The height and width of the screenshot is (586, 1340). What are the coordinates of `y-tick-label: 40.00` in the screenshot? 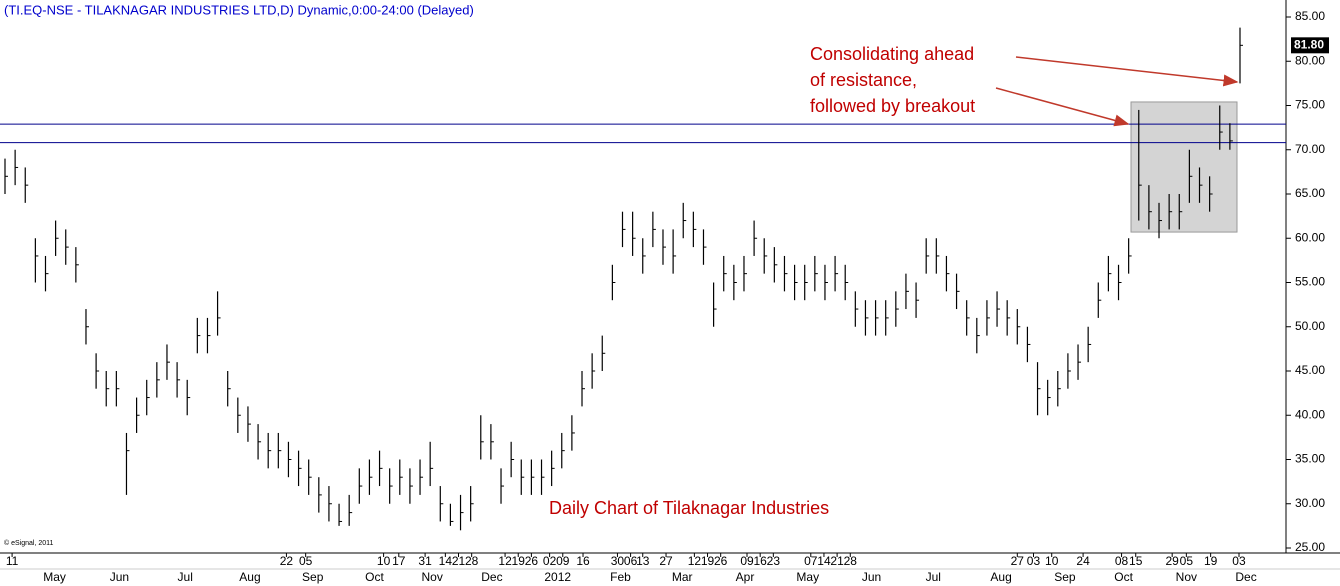 It's located at (1310, 414).